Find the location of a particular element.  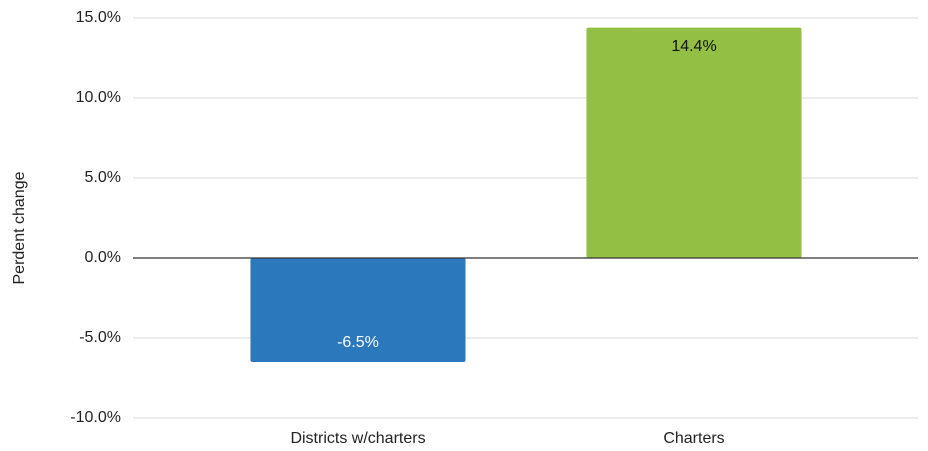

y-tick-label: 10.0% is located at coordinates (98, 97).